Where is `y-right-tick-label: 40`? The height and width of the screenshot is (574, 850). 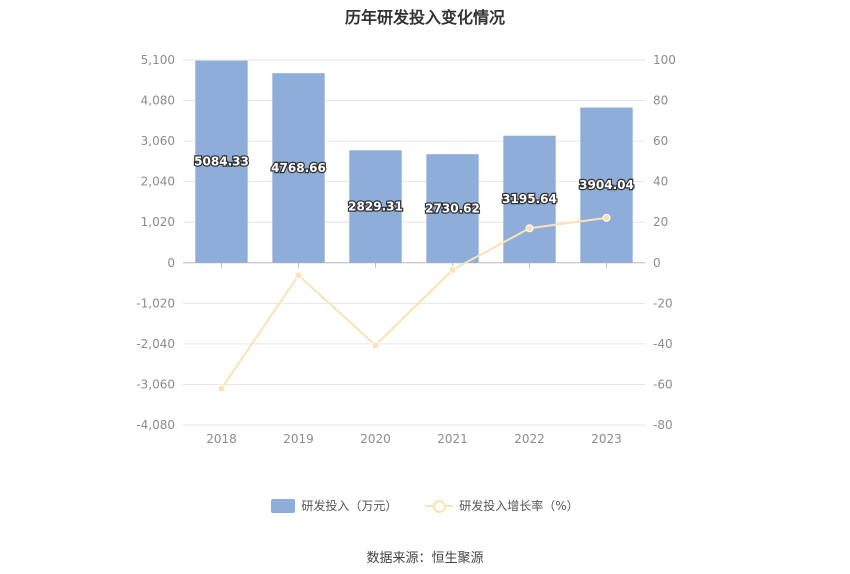
y-right-tick-label: 40 is located at coordinates (660, 182).